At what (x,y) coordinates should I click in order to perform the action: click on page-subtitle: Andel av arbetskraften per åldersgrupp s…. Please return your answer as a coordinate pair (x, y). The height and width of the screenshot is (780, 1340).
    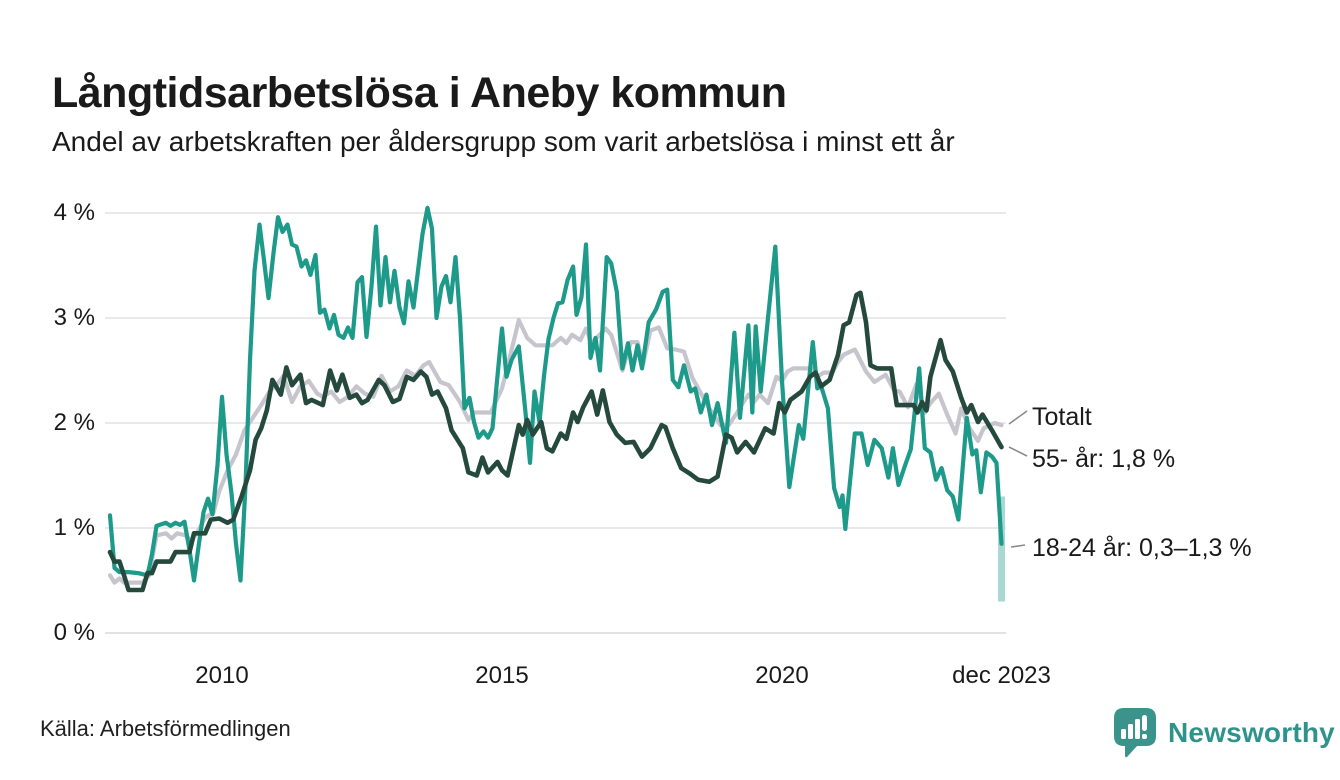
    Looking at the image, I should click on (503, 141).